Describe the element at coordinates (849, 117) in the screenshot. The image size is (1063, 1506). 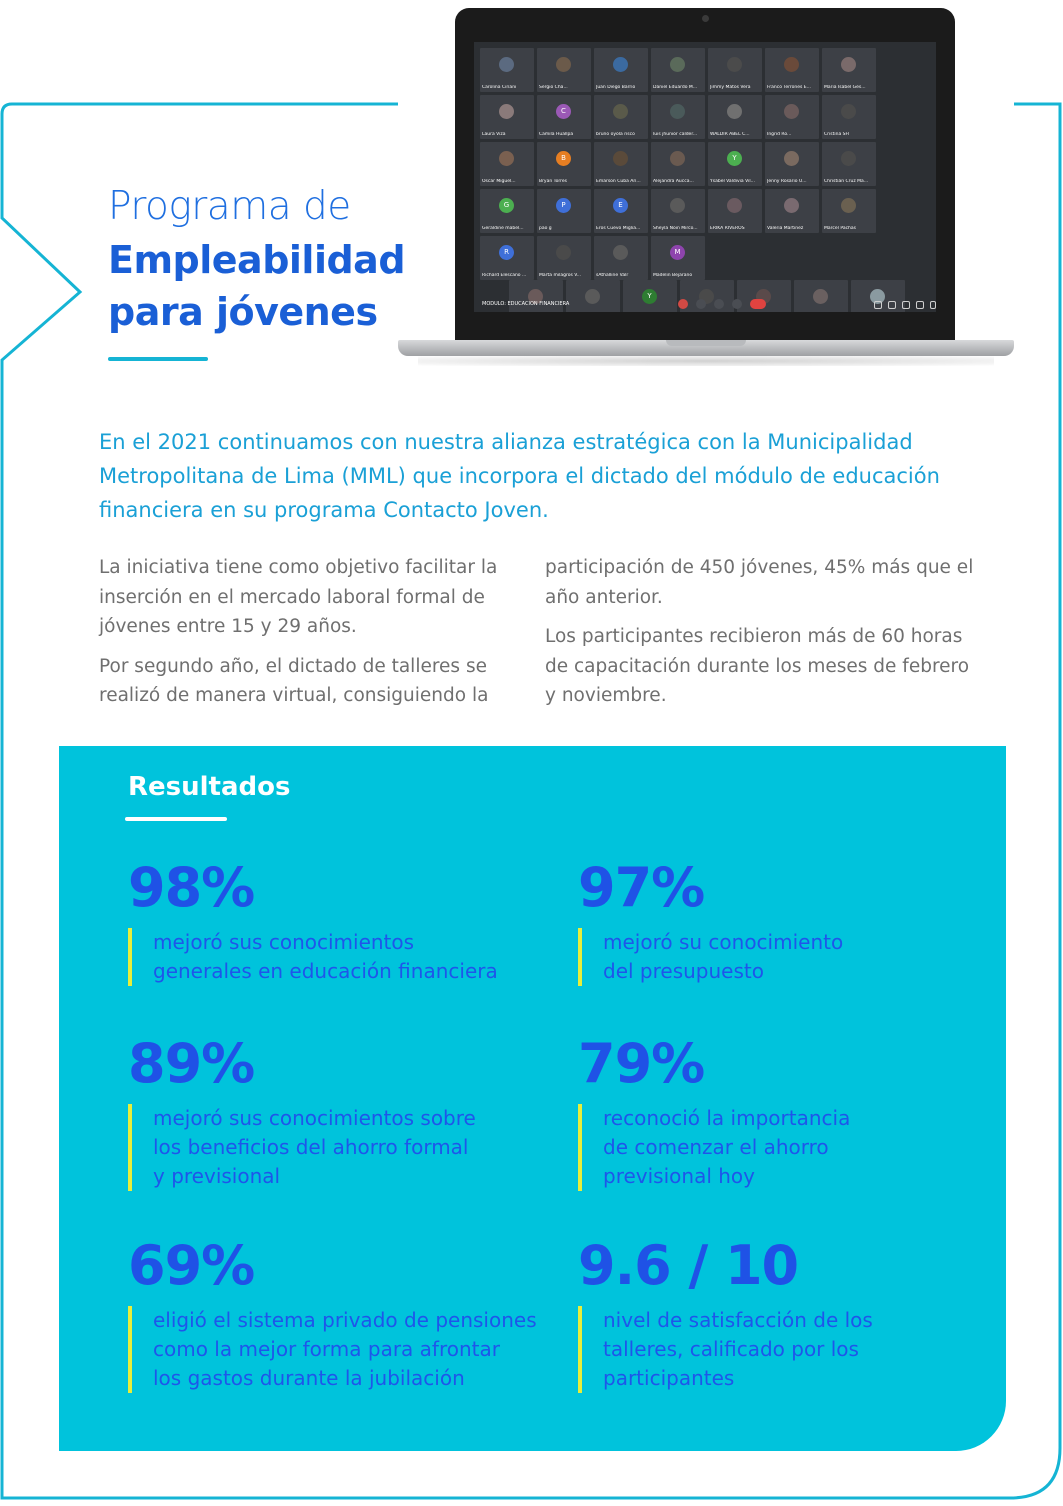
I see `participant-tile: Cristina SH` at that location.